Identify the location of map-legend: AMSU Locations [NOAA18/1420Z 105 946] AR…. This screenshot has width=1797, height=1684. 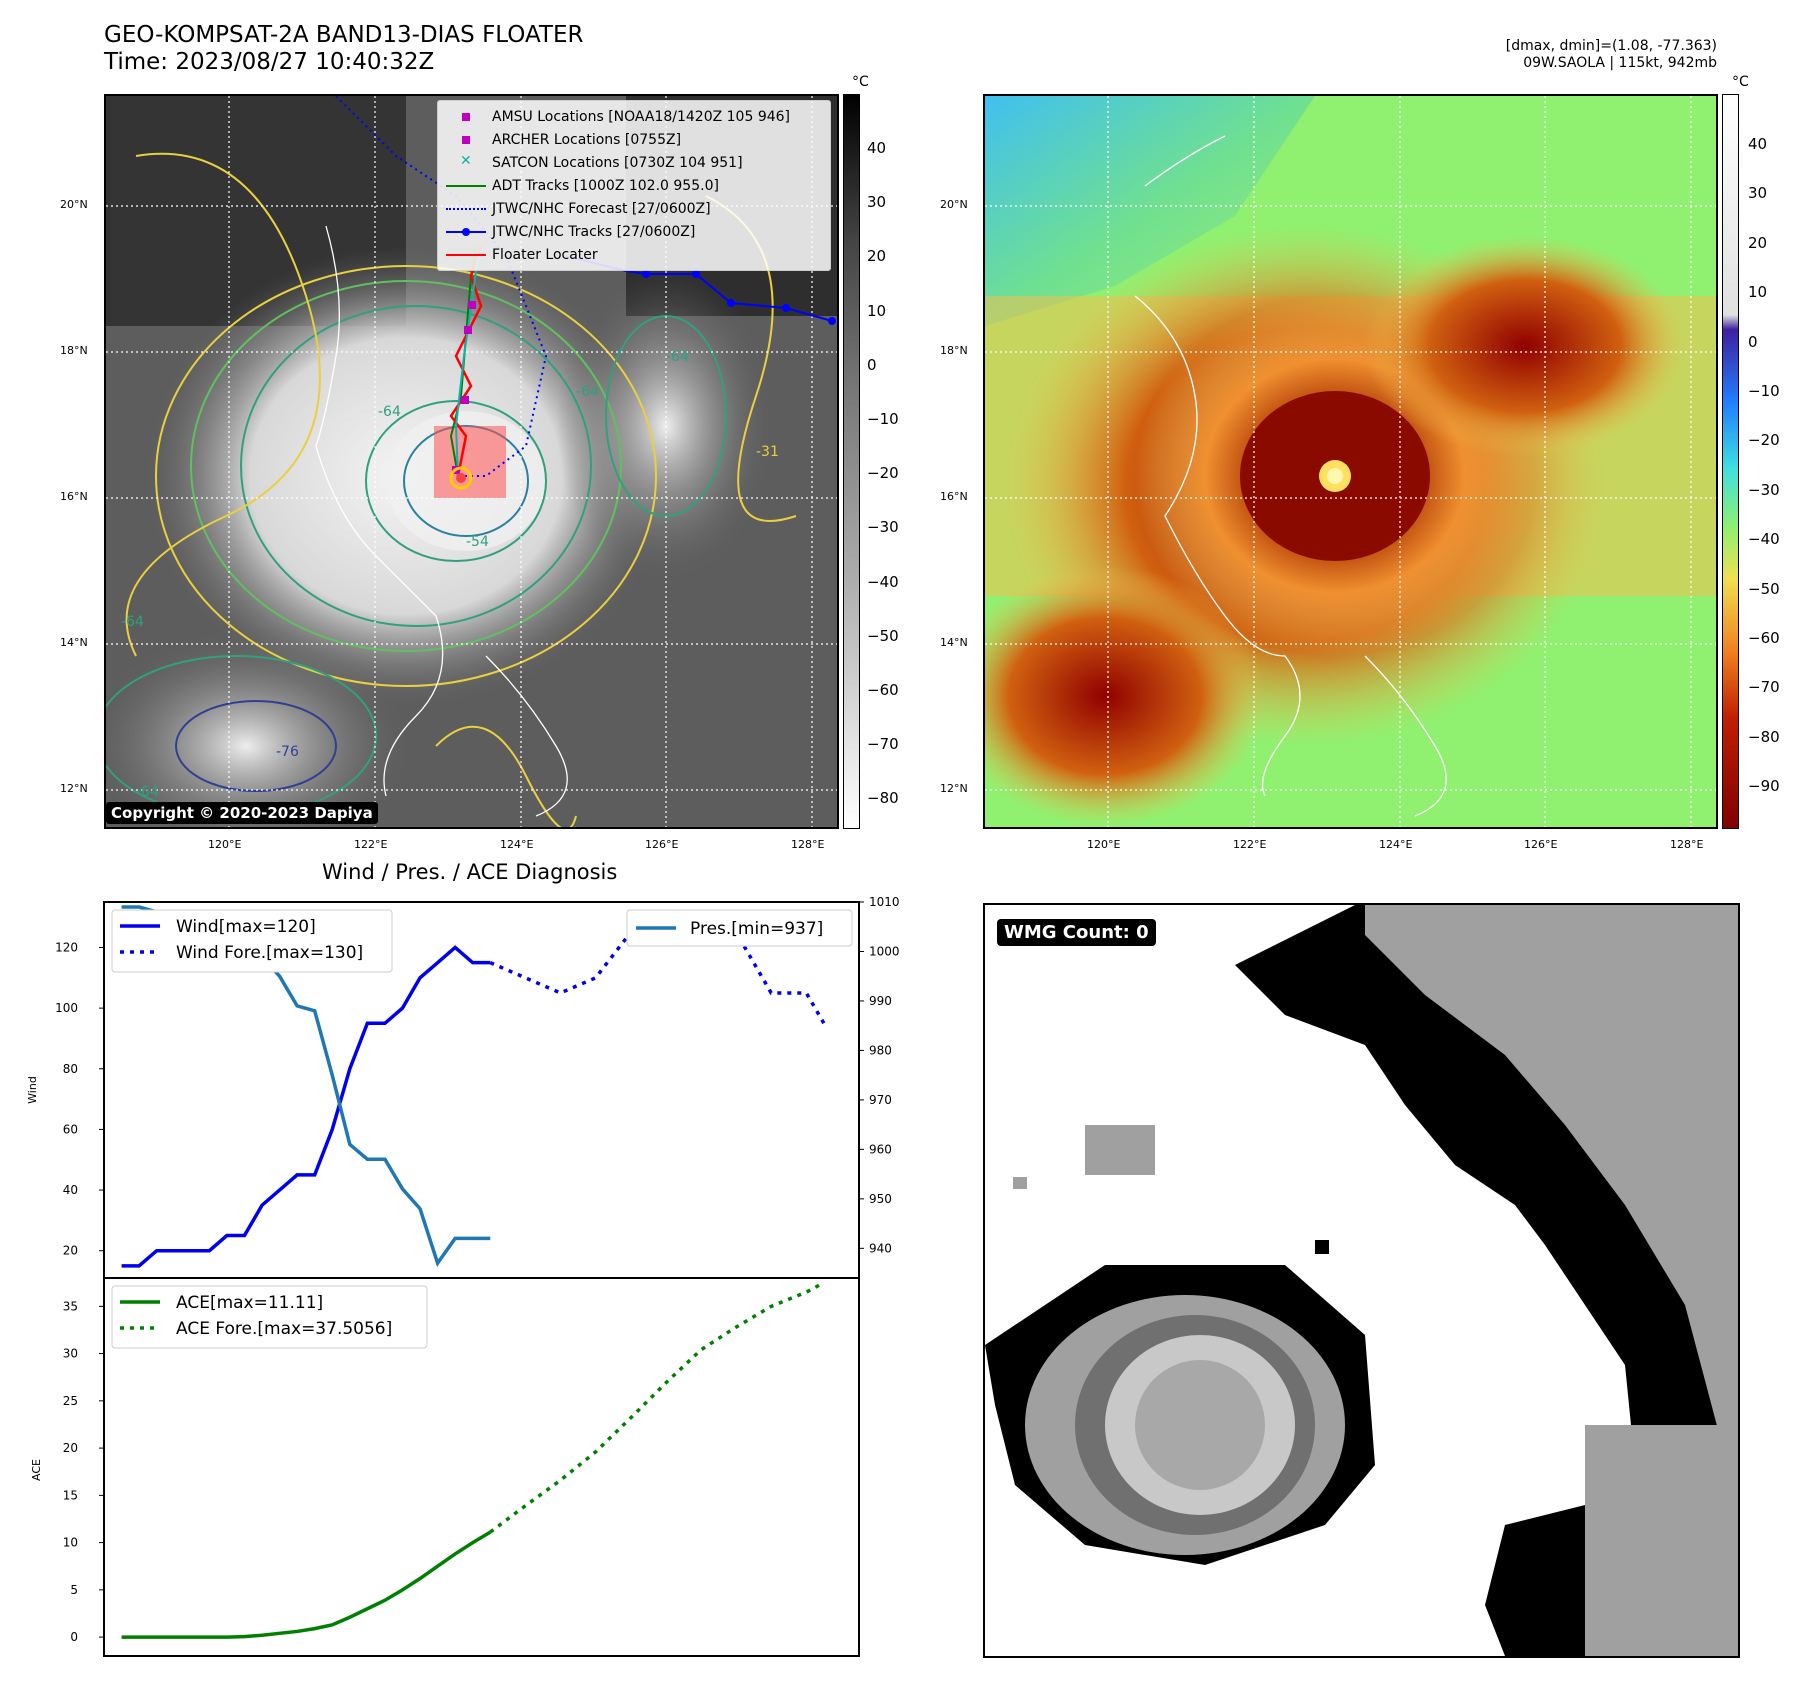
(634, 185).